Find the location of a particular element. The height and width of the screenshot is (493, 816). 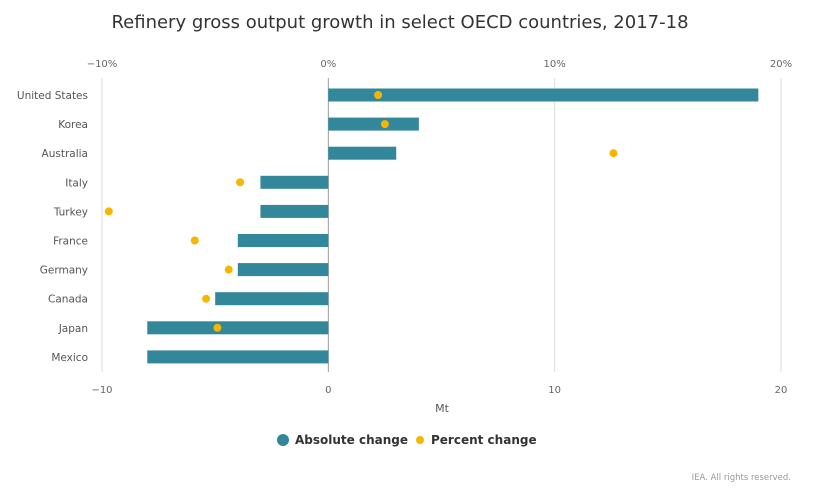

category-label: Mexico is located at coordinates (69, 358).